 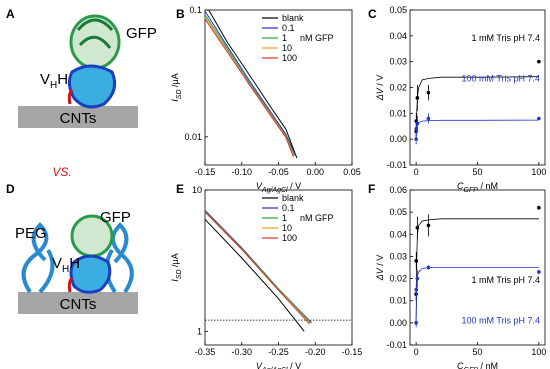 What do you see at coordinates (372, 14) in the screenshot?
I see `panel-label: C` at bounding box center [372, 14].